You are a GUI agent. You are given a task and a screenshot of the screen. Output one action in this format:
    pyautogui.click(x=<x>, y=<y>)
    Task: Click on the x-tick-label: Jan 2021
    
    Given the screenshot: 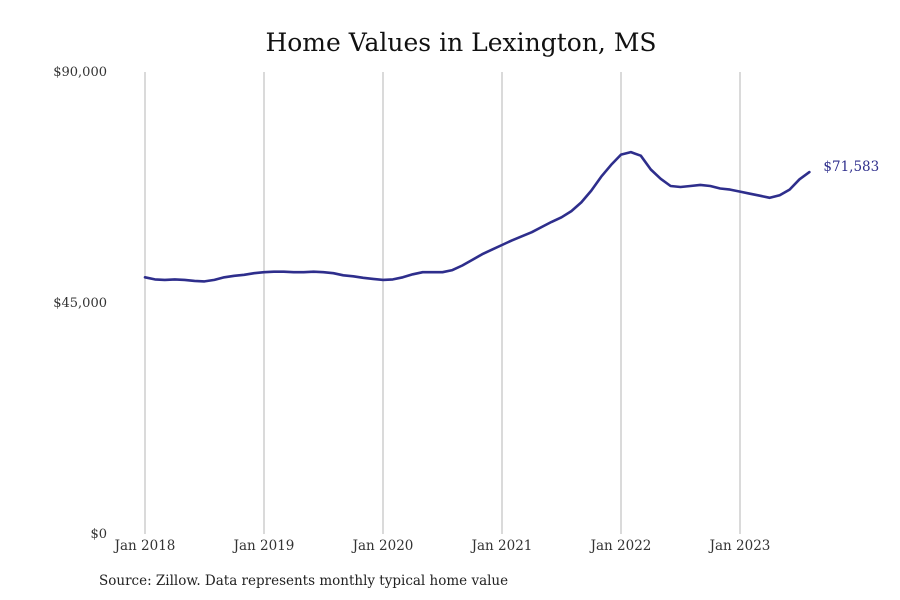 What is the action you would take?
    pyautogui.click(x=501, y=546)
    